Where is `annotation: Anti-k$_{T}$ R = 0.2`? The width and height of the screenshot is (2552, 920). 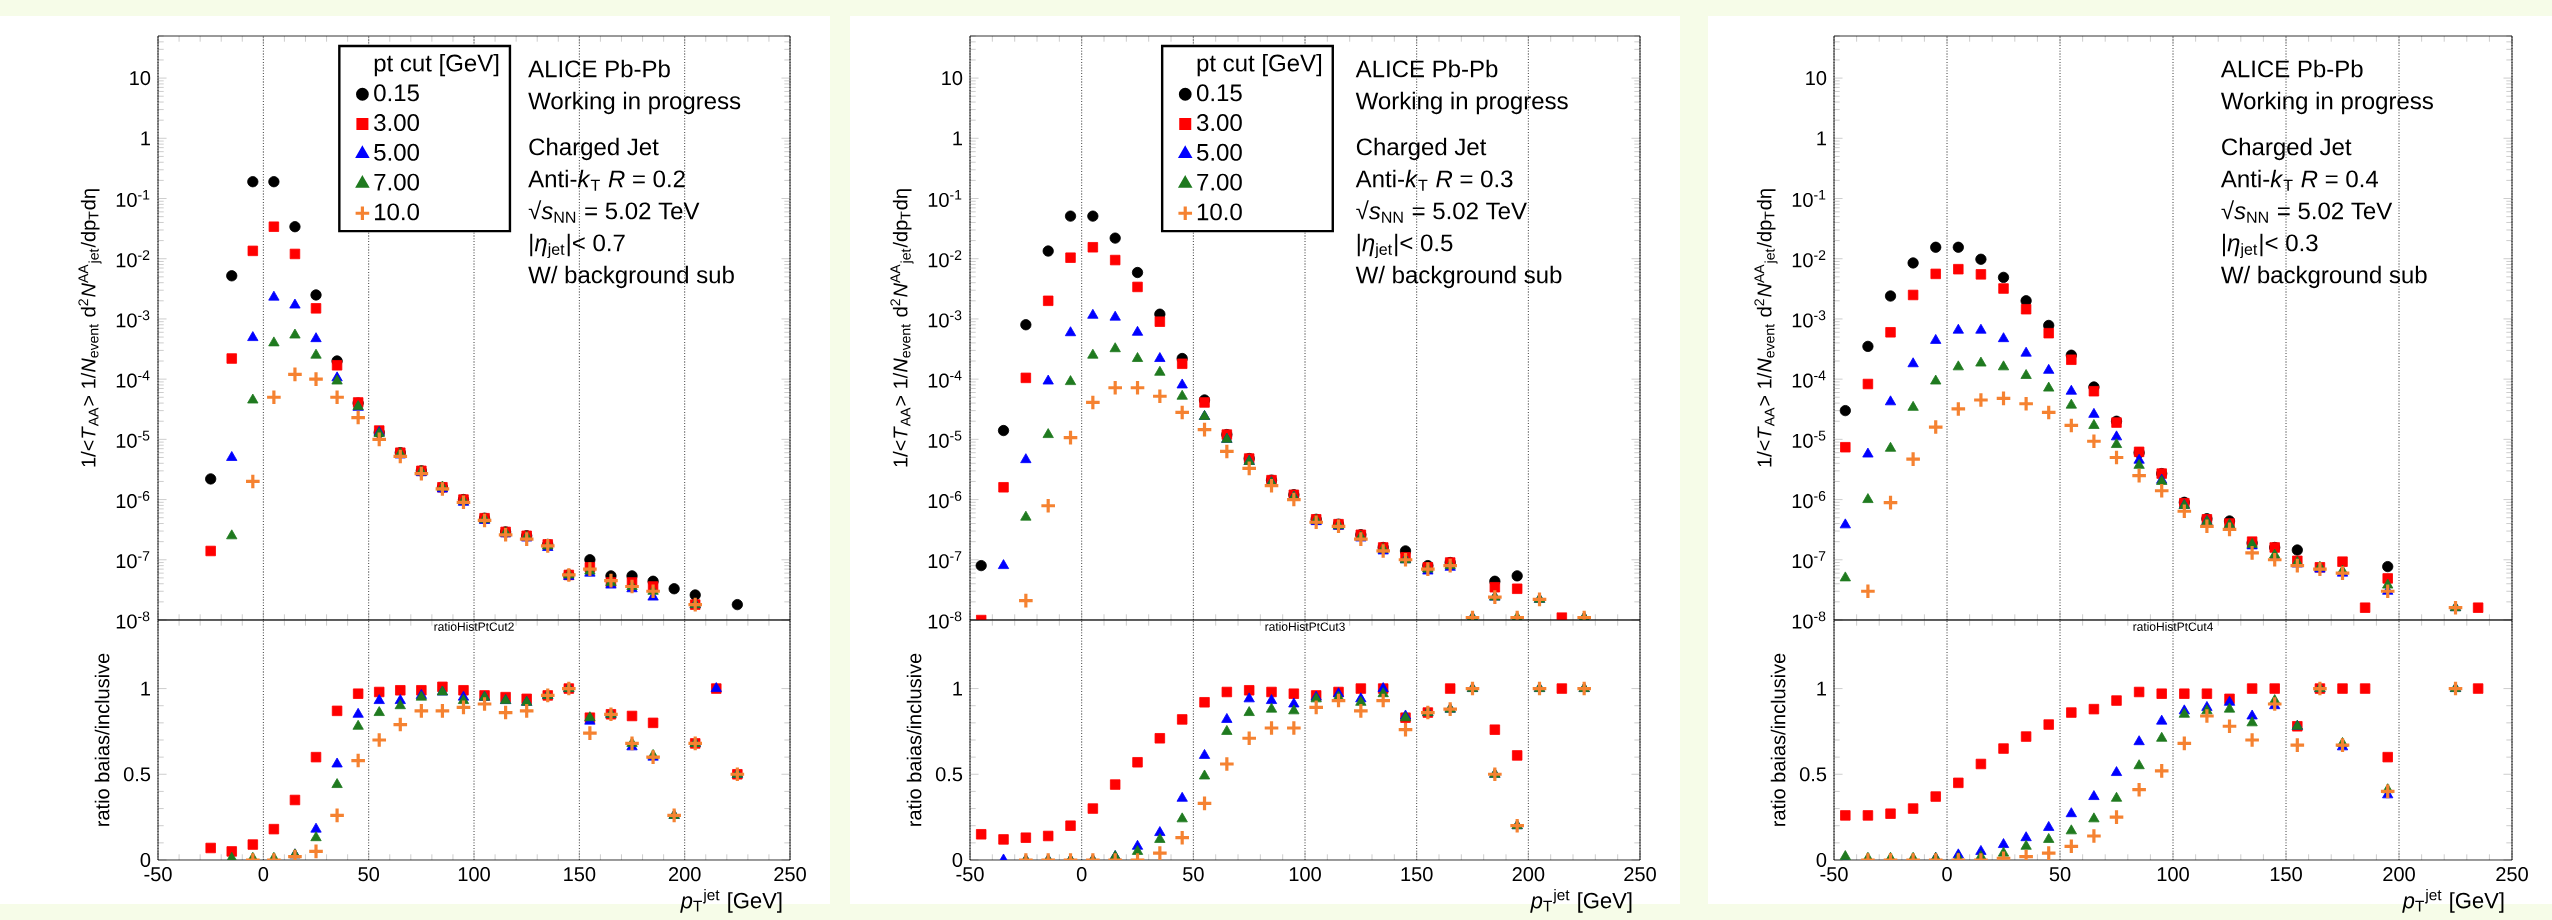 annotation: Anti-k$_{T}$ R = 0.2 is located at coordinates (606, 180).